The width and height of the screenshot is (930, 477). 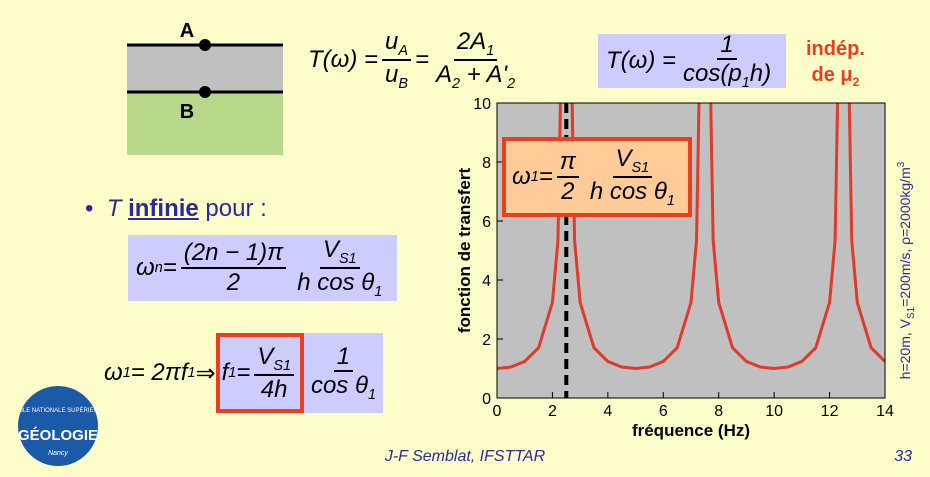 What do you see at coordinates (856, 82) in the screenshot?
I see `note-sub: 2` at bounding box center [856, 82].